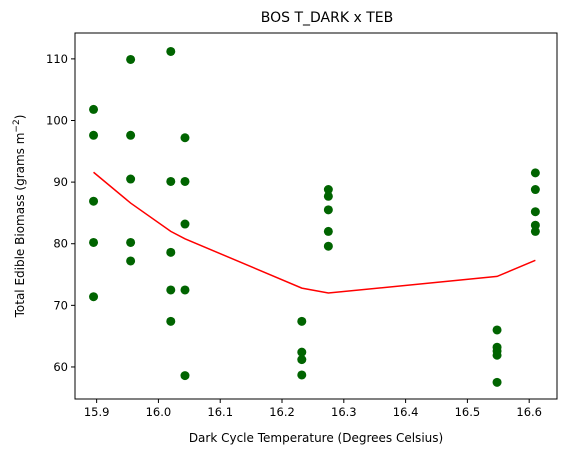  Describe the element at coordinates (220, 412) in the screenshot. I see `x-tick-label: 16.1` at that location.